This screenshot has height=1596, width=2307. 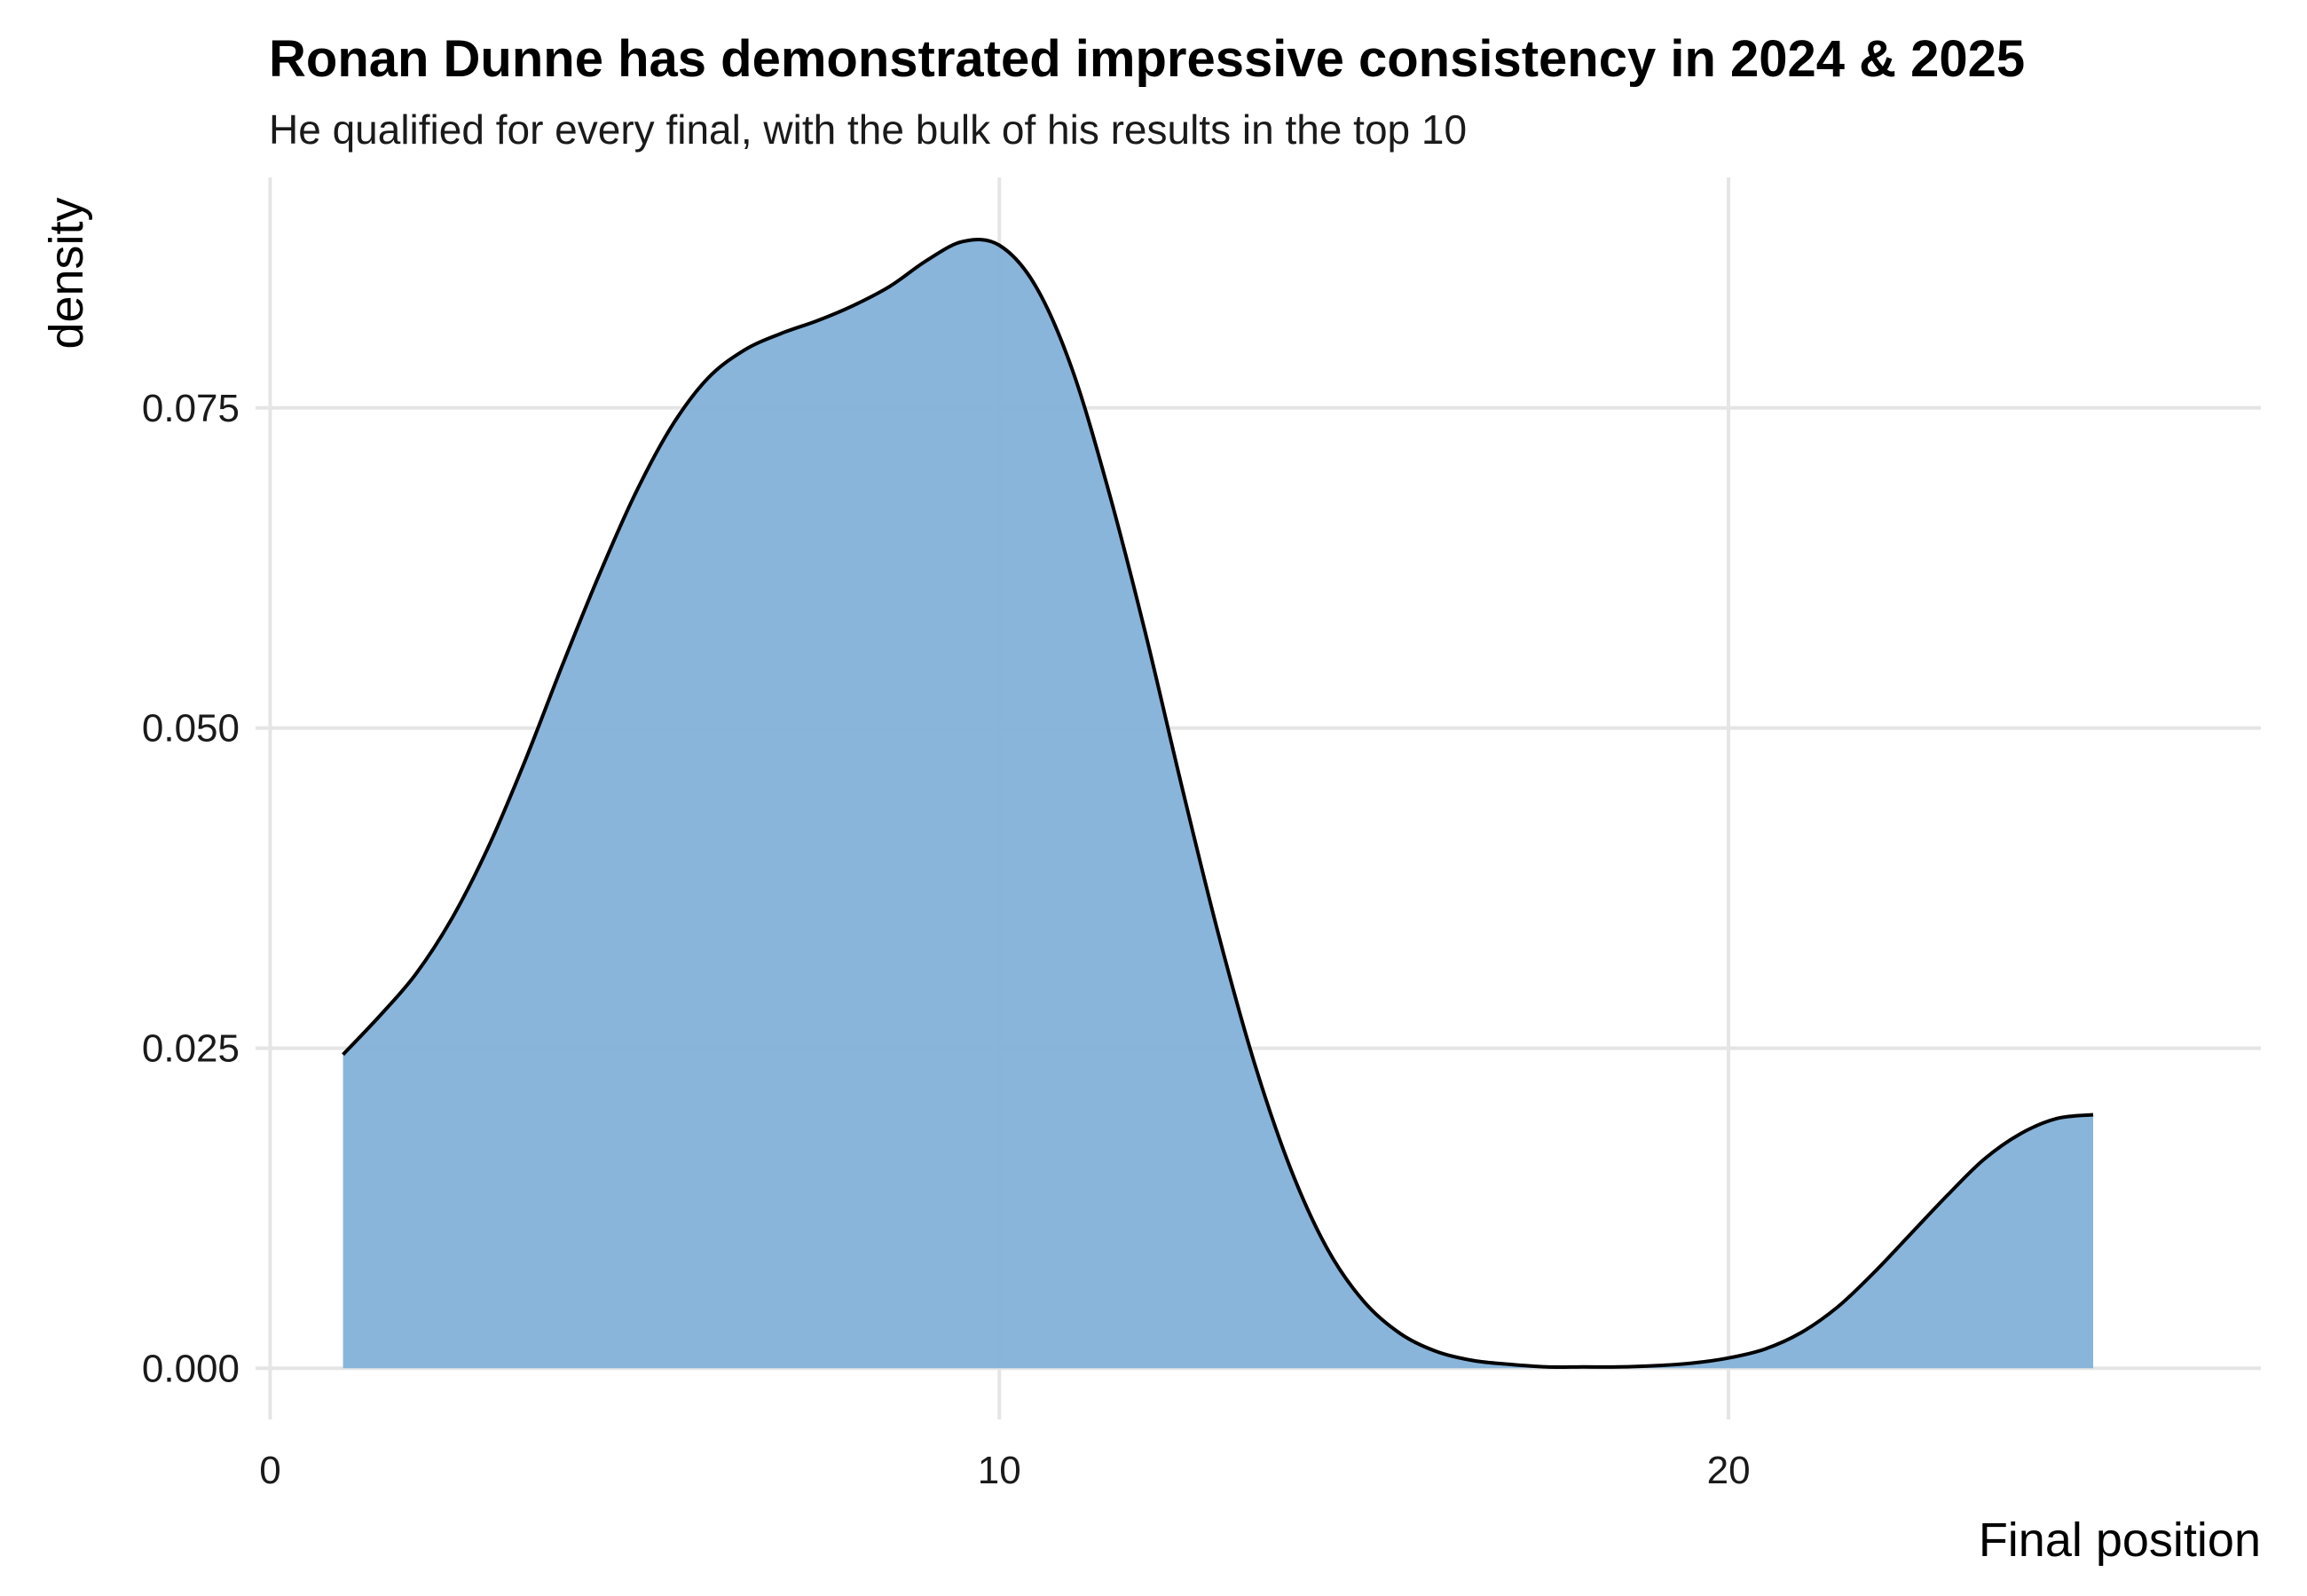 I want to click on y-tick-label-3: 0.075, so click(x=191, y=408).